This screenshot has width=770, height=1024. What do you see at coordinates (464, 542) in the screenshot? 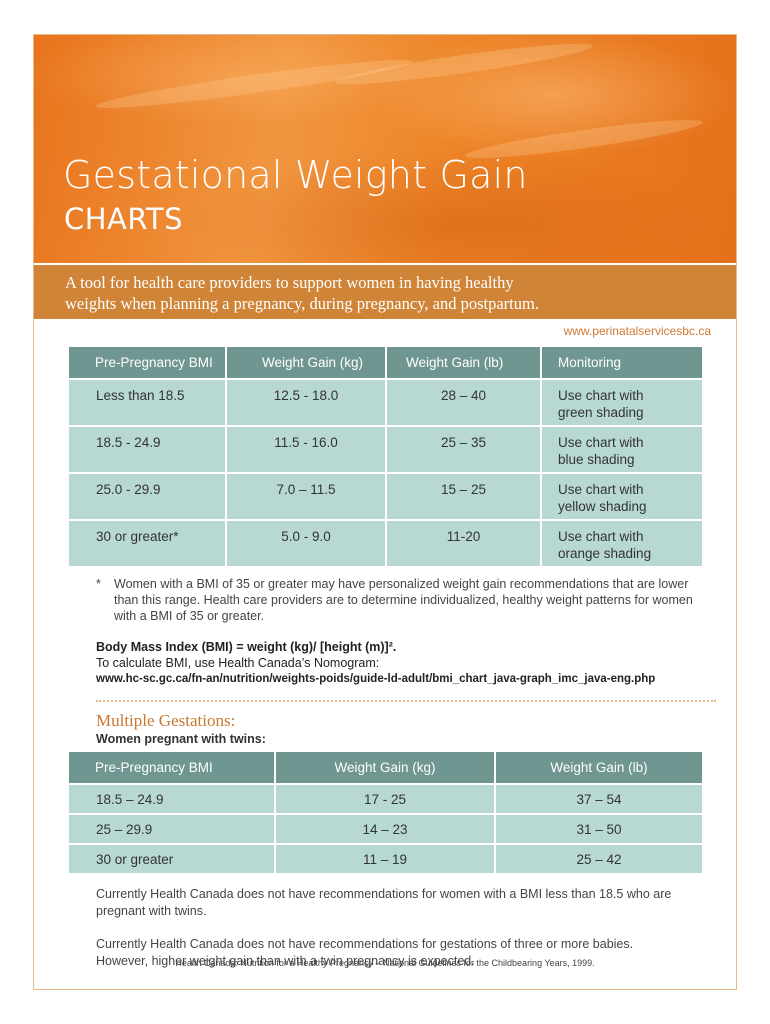
I see `cell-lb: 11-20` at bounding box center [464, 542].